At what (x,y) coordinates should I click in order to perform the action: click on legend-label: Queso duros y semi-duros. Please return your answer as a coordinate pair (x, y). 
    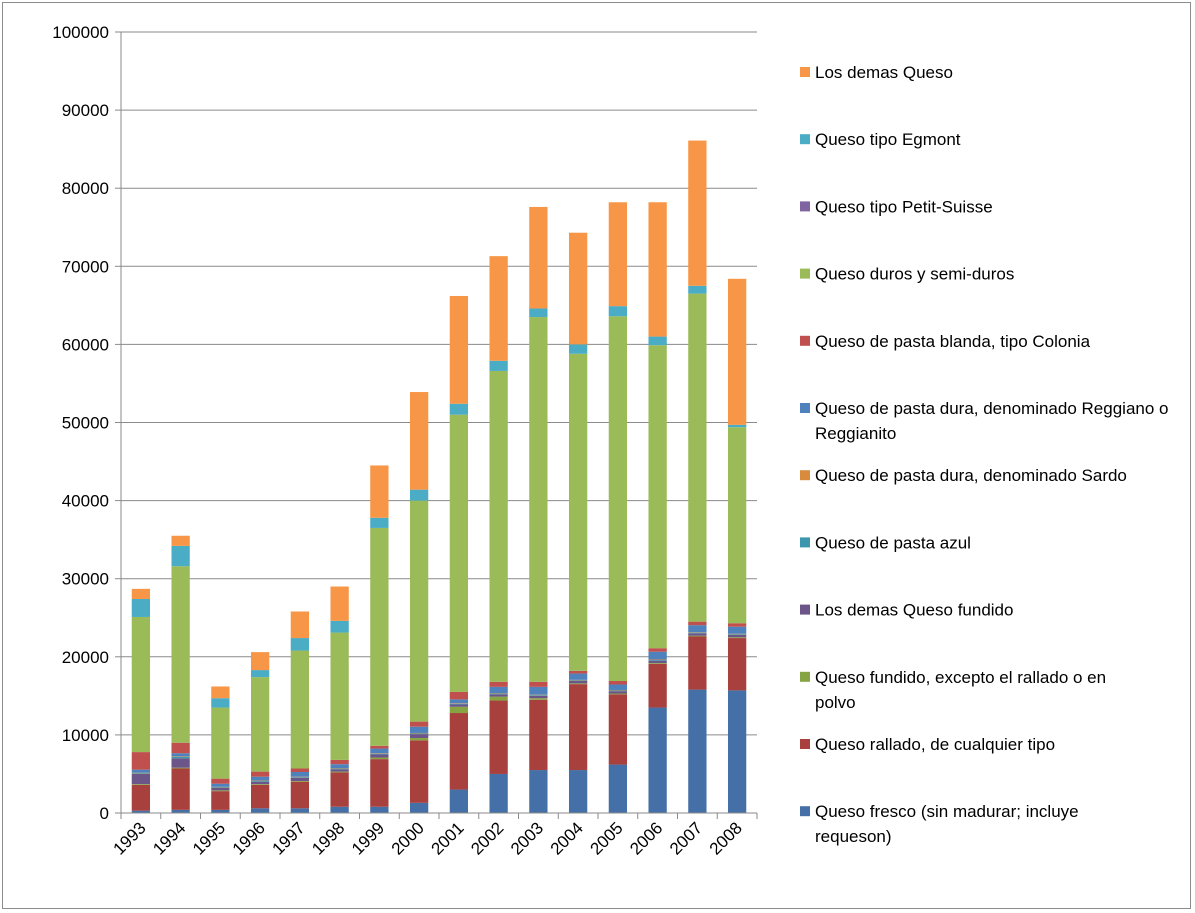
    Looking at the image, I should click on (914, 274).